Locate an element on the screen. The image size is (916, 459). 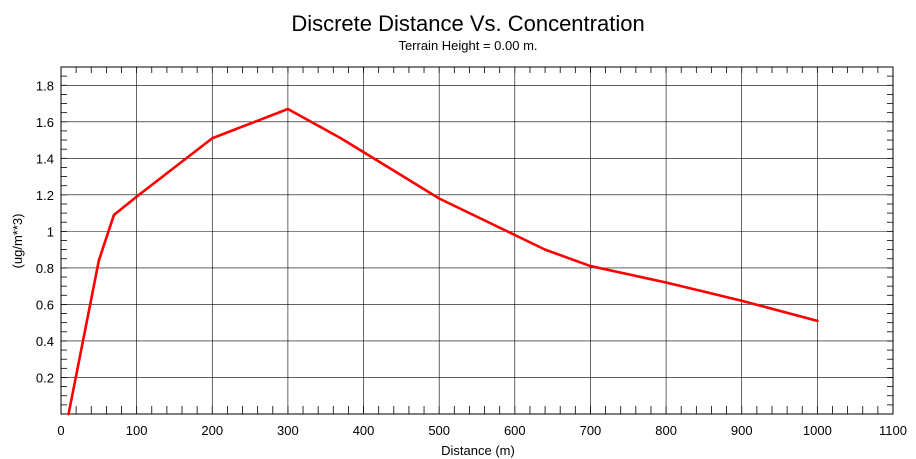
y-tick-label: 1.8 is located at coordinates (45, 85).